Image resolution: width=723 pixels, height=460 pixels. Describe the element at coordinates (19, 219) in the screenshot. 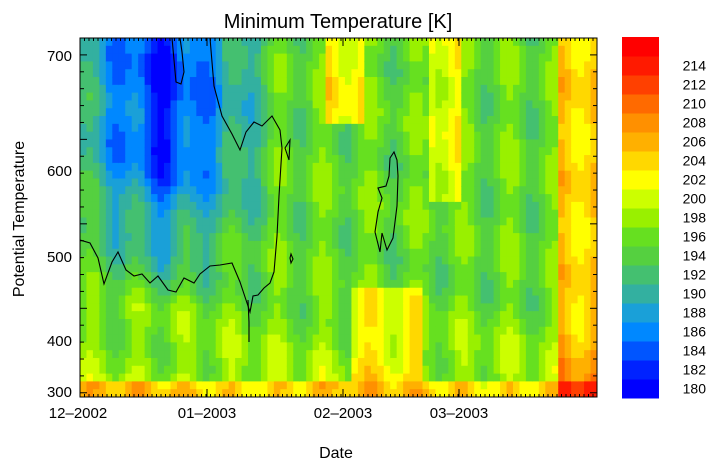

I see `y-axis-label: Potential Temperature` at that location.